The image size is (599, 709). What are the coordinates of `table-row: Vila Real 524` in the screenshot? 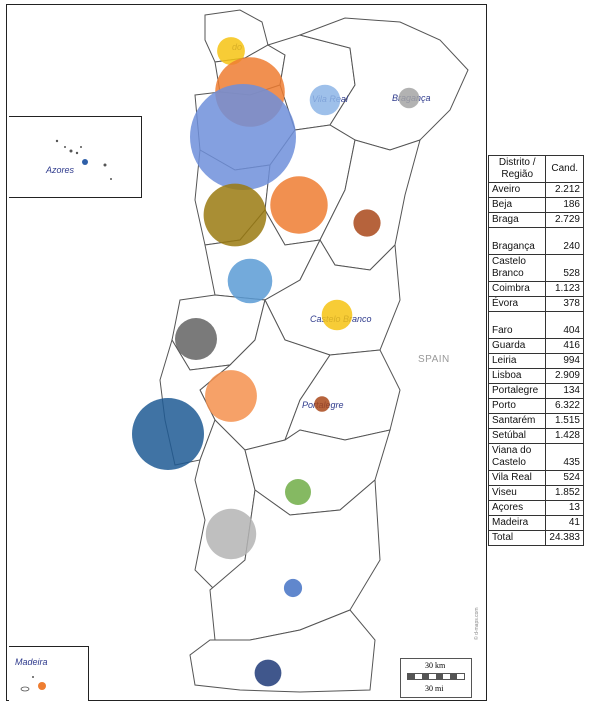 It's located at (535, 478).